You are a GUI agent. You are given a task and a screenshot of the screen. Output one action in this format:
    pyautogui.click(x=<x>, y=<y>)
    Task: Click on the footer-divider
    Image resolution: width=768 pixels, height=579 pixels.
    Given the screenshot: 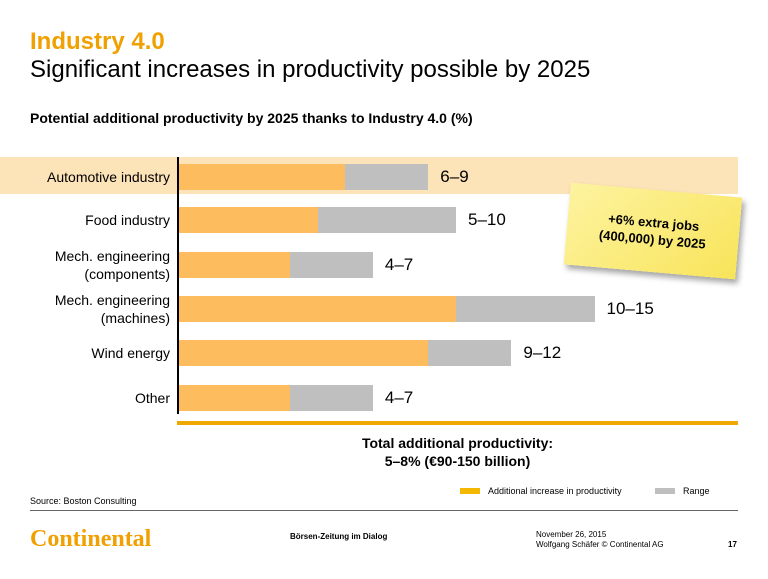 What is the action you would take?
    pyautogui.click(x=384, y=510)
    